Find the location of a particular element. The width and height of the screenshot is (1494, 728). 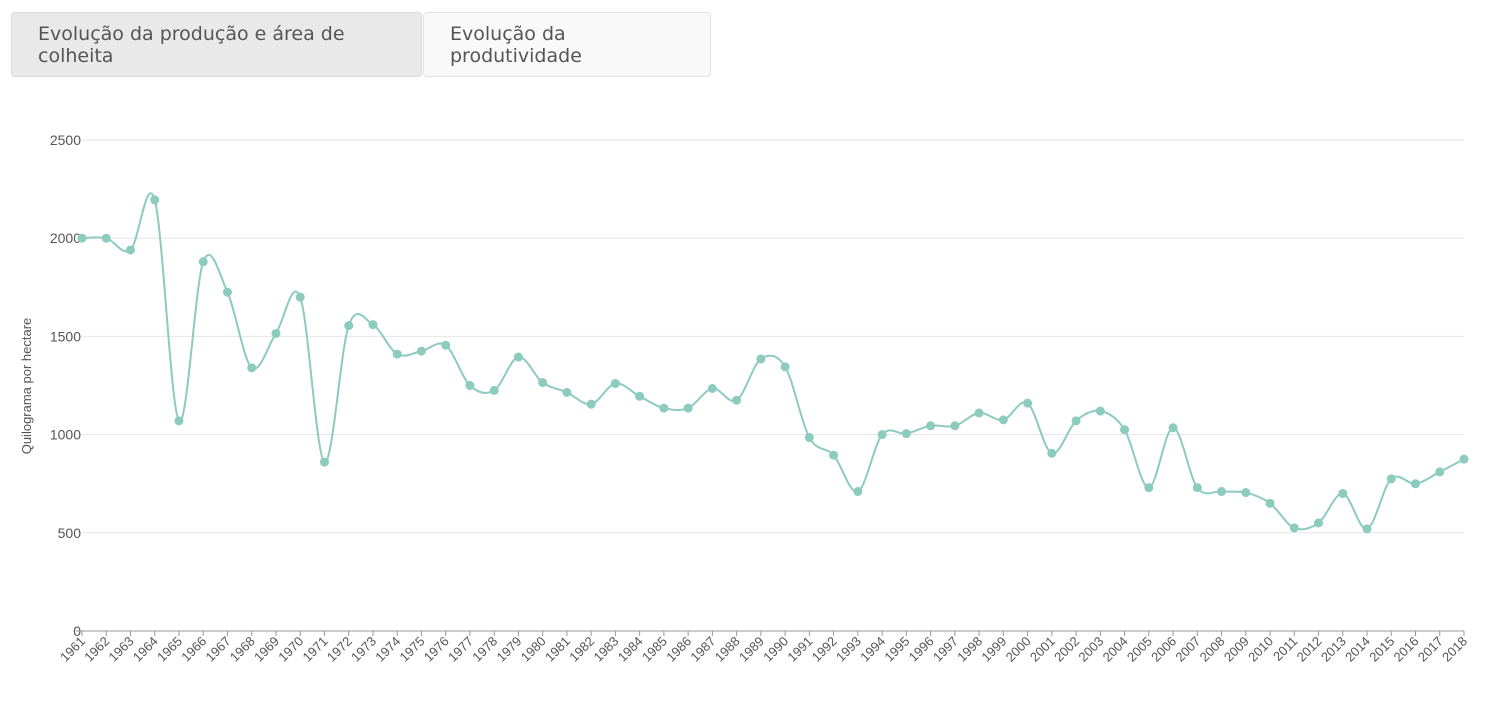

tab-productivity: Evolução da produtividade is located at coordinates (567, 44).